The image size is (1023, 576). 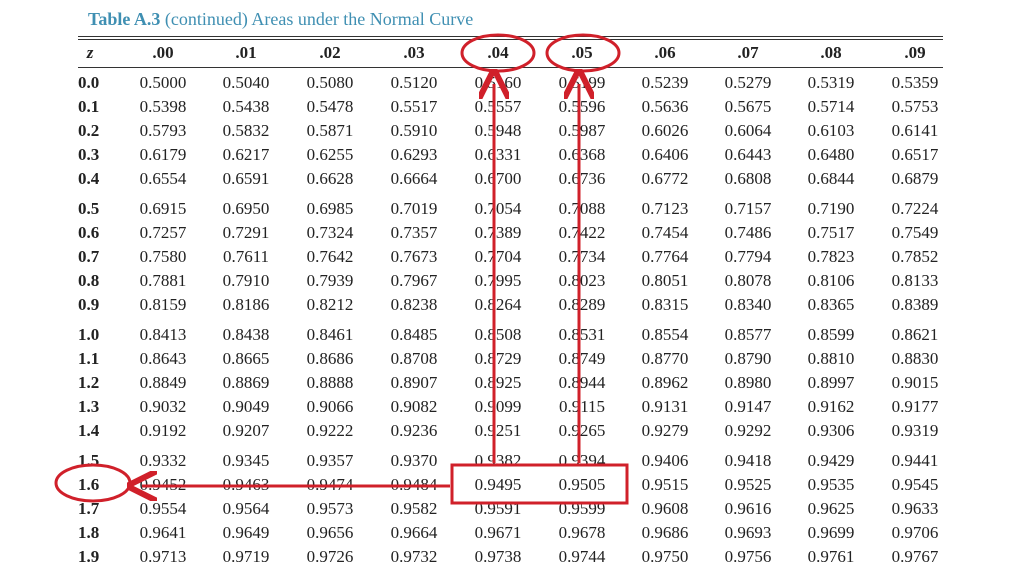 What do you see at coordinates (665, 280) in the screenshot?
I see `table-cell: 0.8051` at bounding box center [665, 280].